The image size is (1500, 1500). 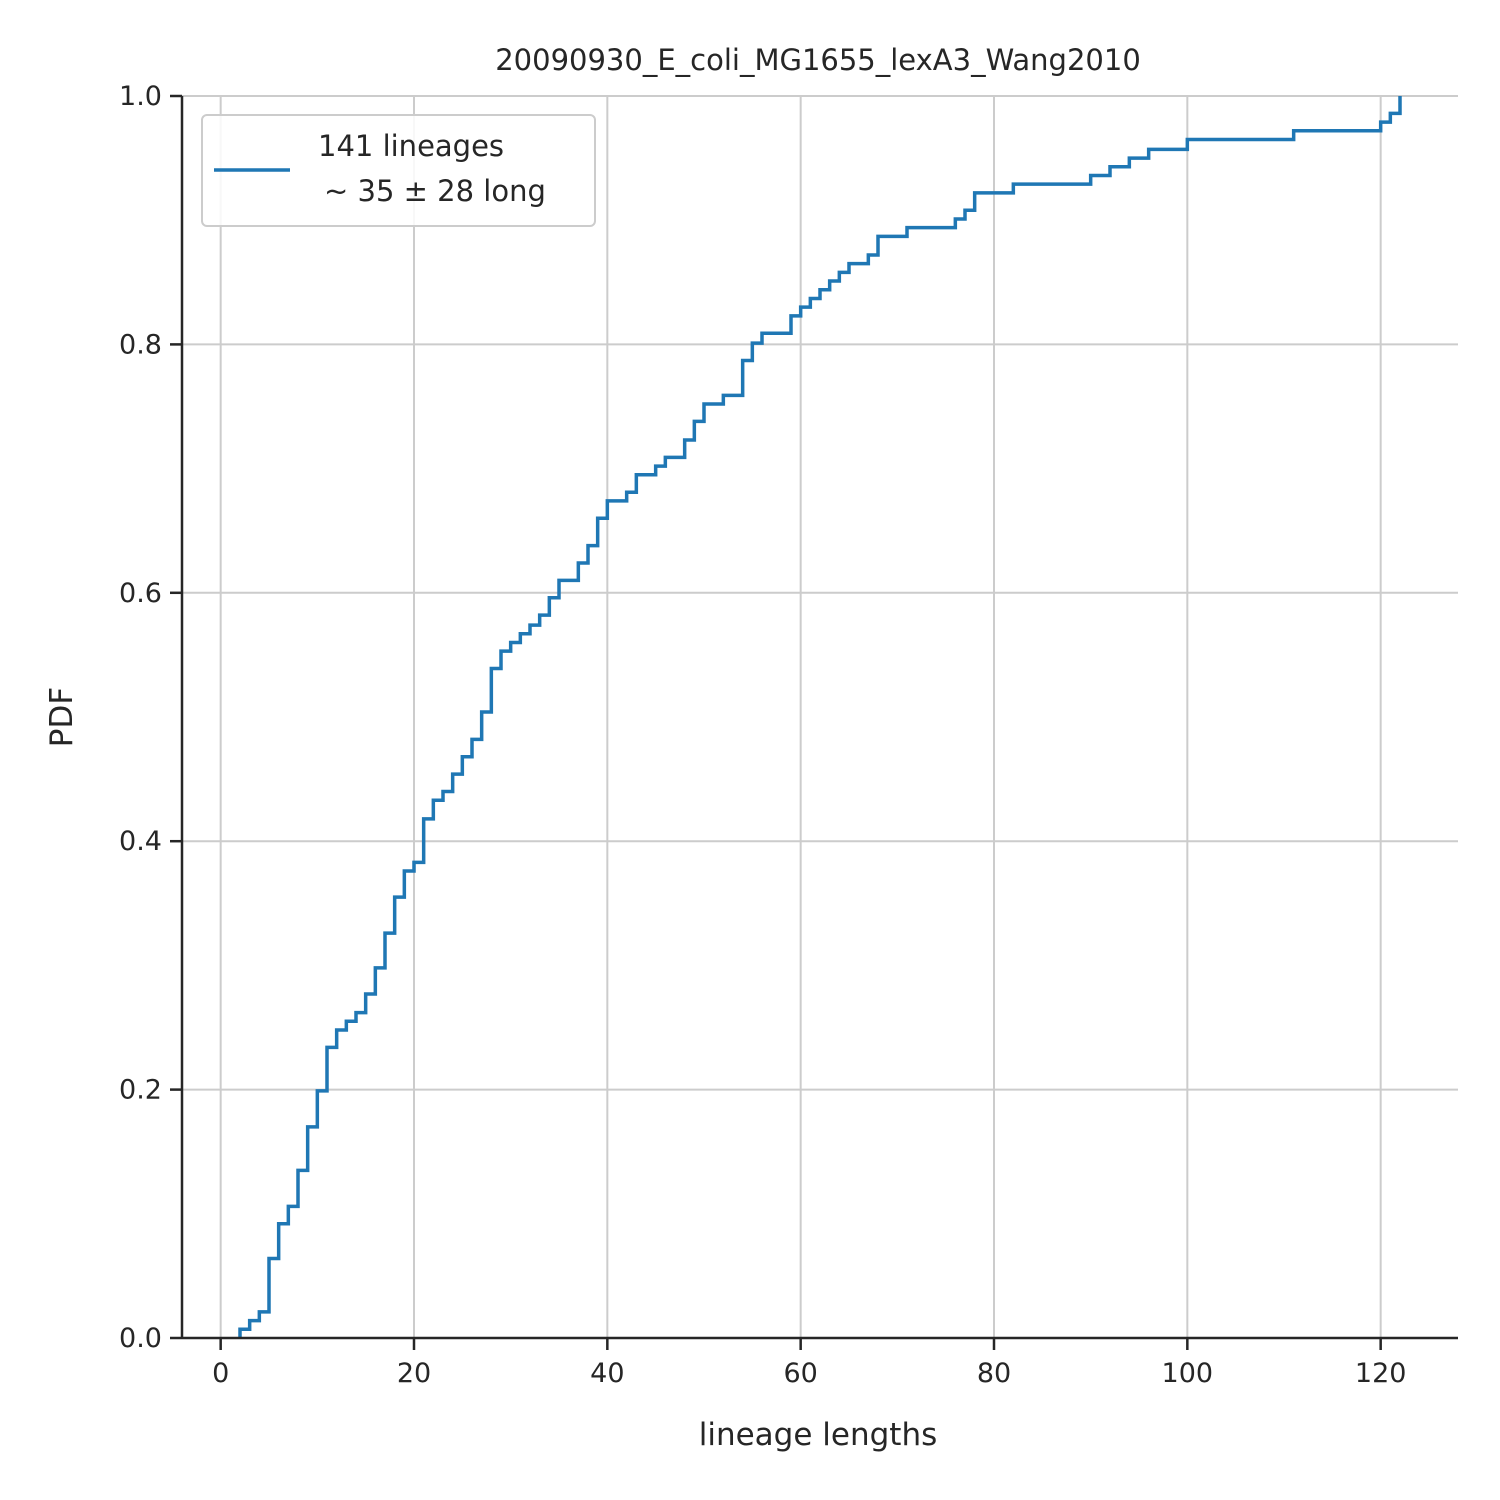 I want to click on legend-label: 141 lineages, so click(x=411, y=146).